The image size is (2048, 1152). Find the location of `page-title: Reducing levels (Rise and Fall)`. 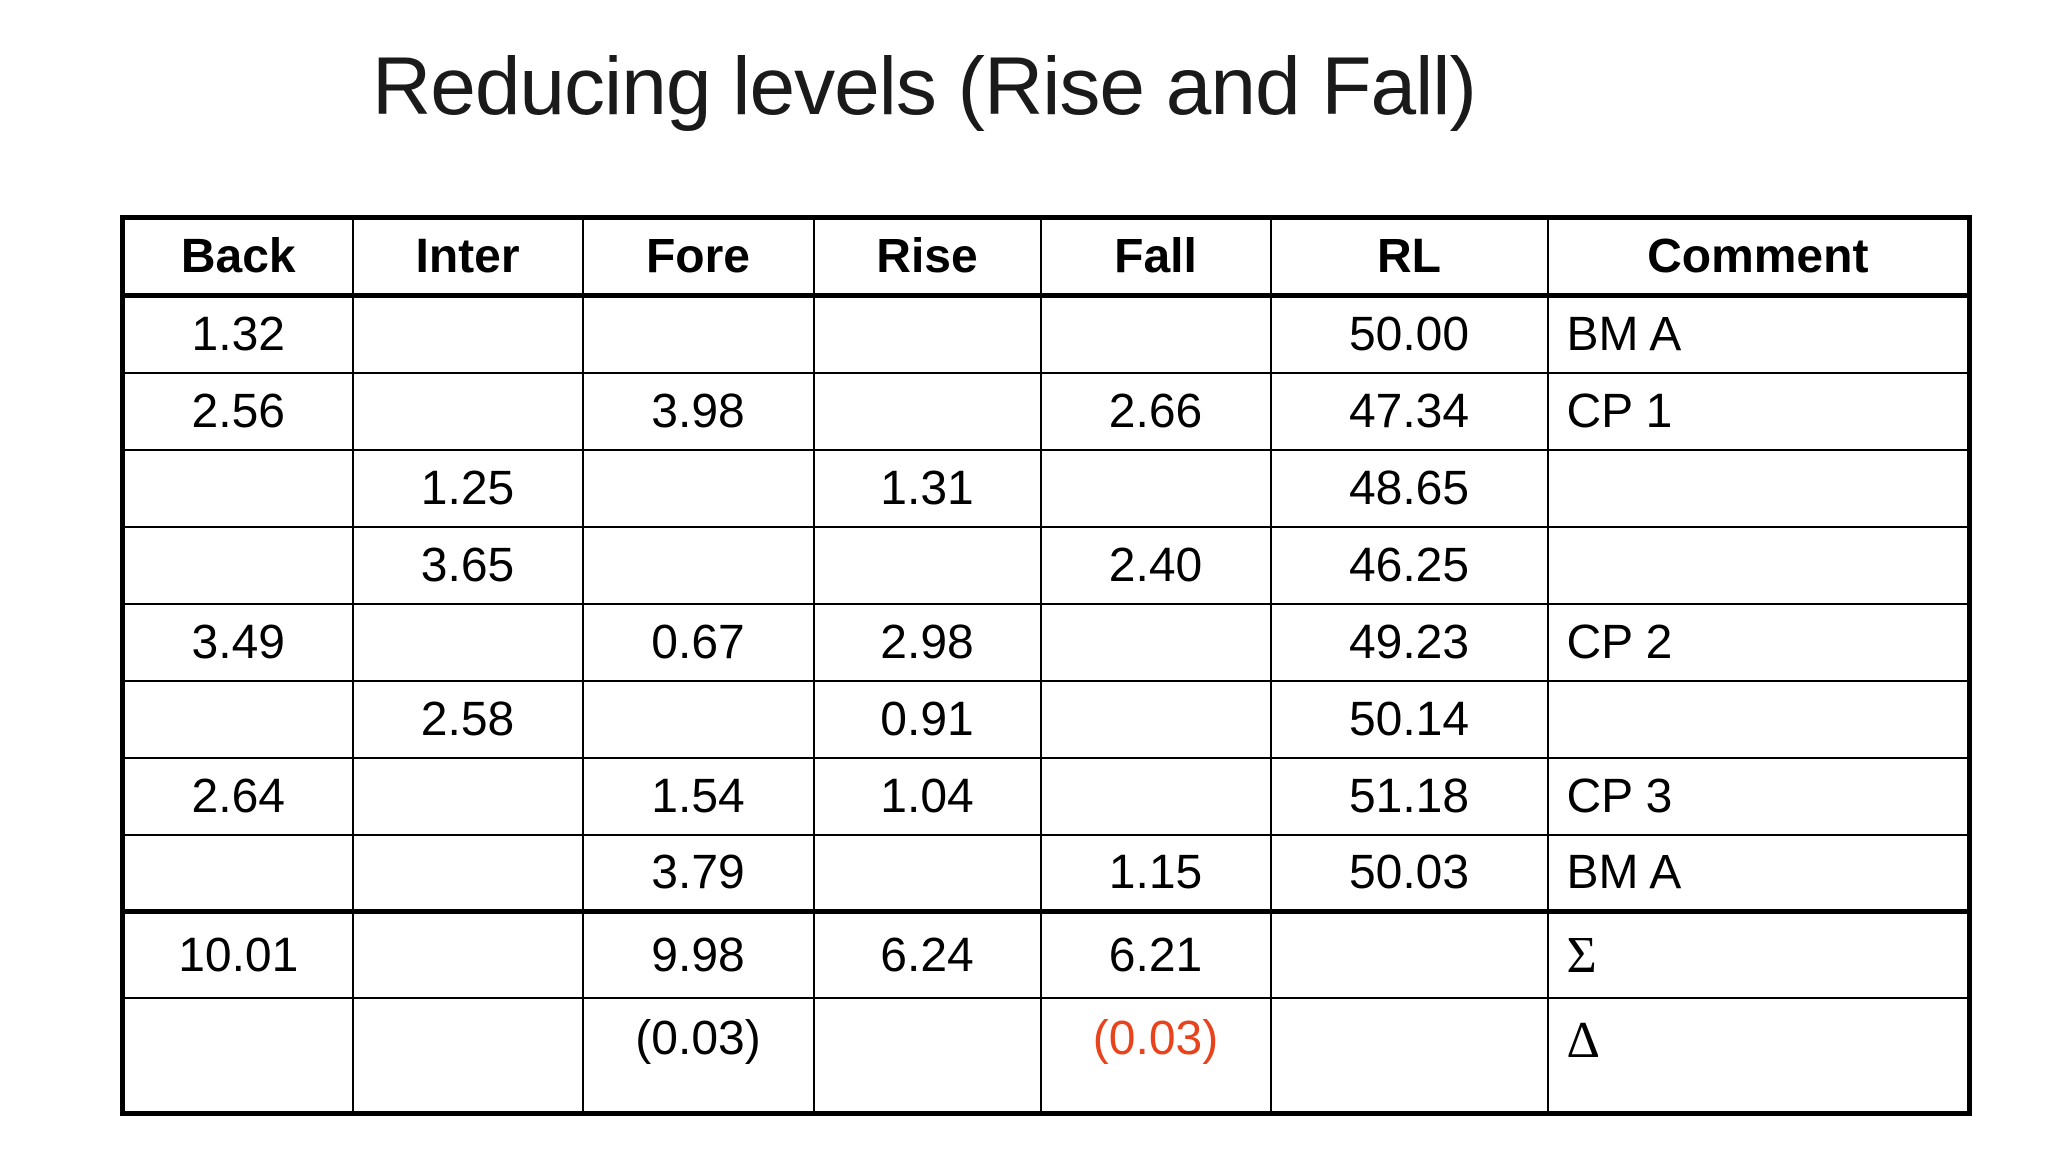

page-title: Reducing levels (Rise and Fall) is located at coordinates (924, 86).